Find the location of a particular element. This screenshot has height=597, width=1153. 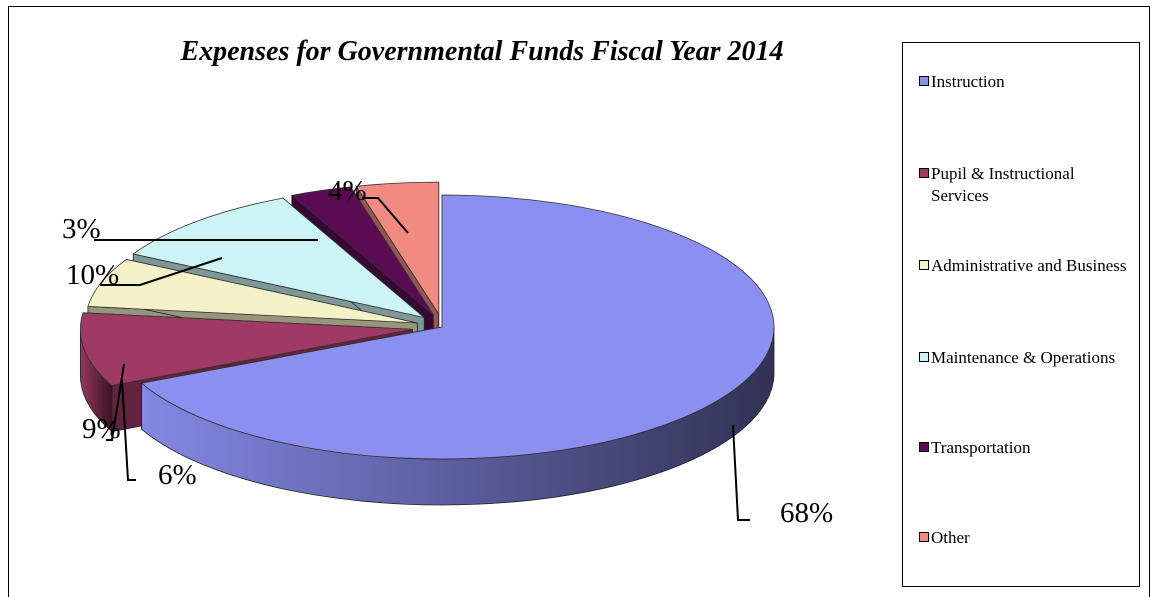

pie-slice-pupil-instructional-services is located at coordinates (246, 349).